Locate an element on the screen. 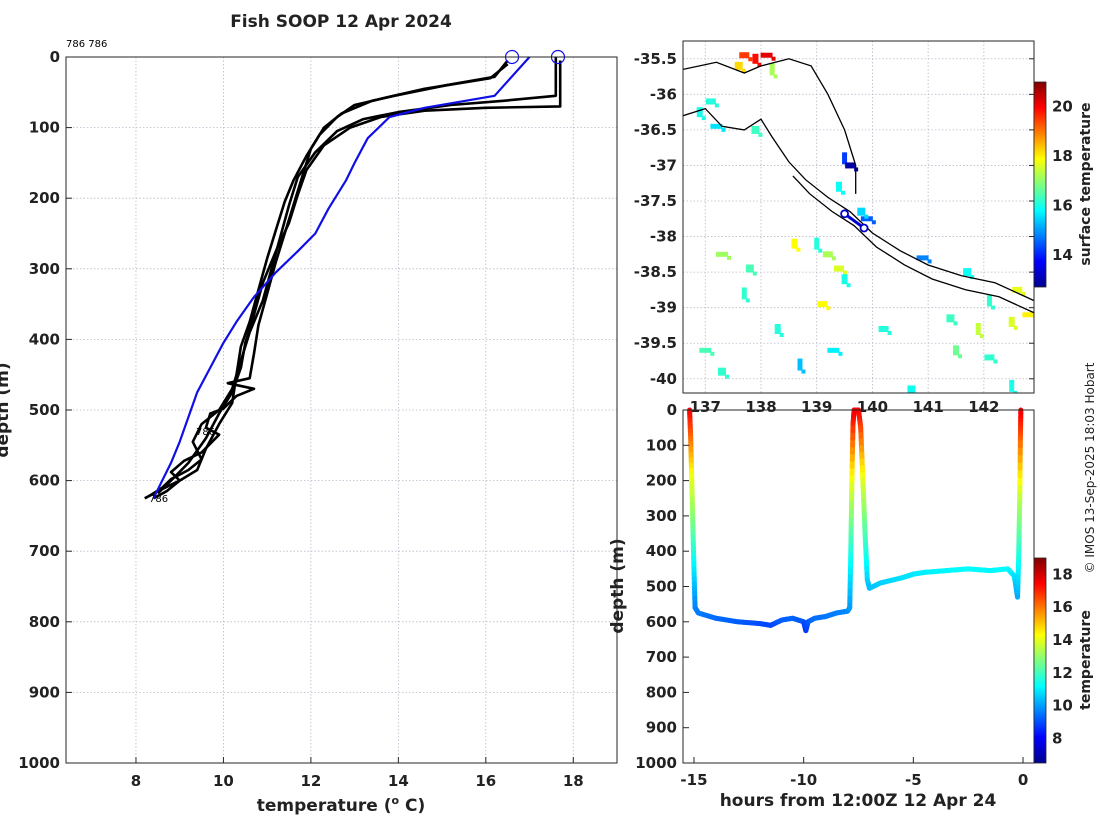 Image resolution: width=1100 pixels, height=820 pixels. profile-x-tick-label: 18 is located at coordinates (573, 781).